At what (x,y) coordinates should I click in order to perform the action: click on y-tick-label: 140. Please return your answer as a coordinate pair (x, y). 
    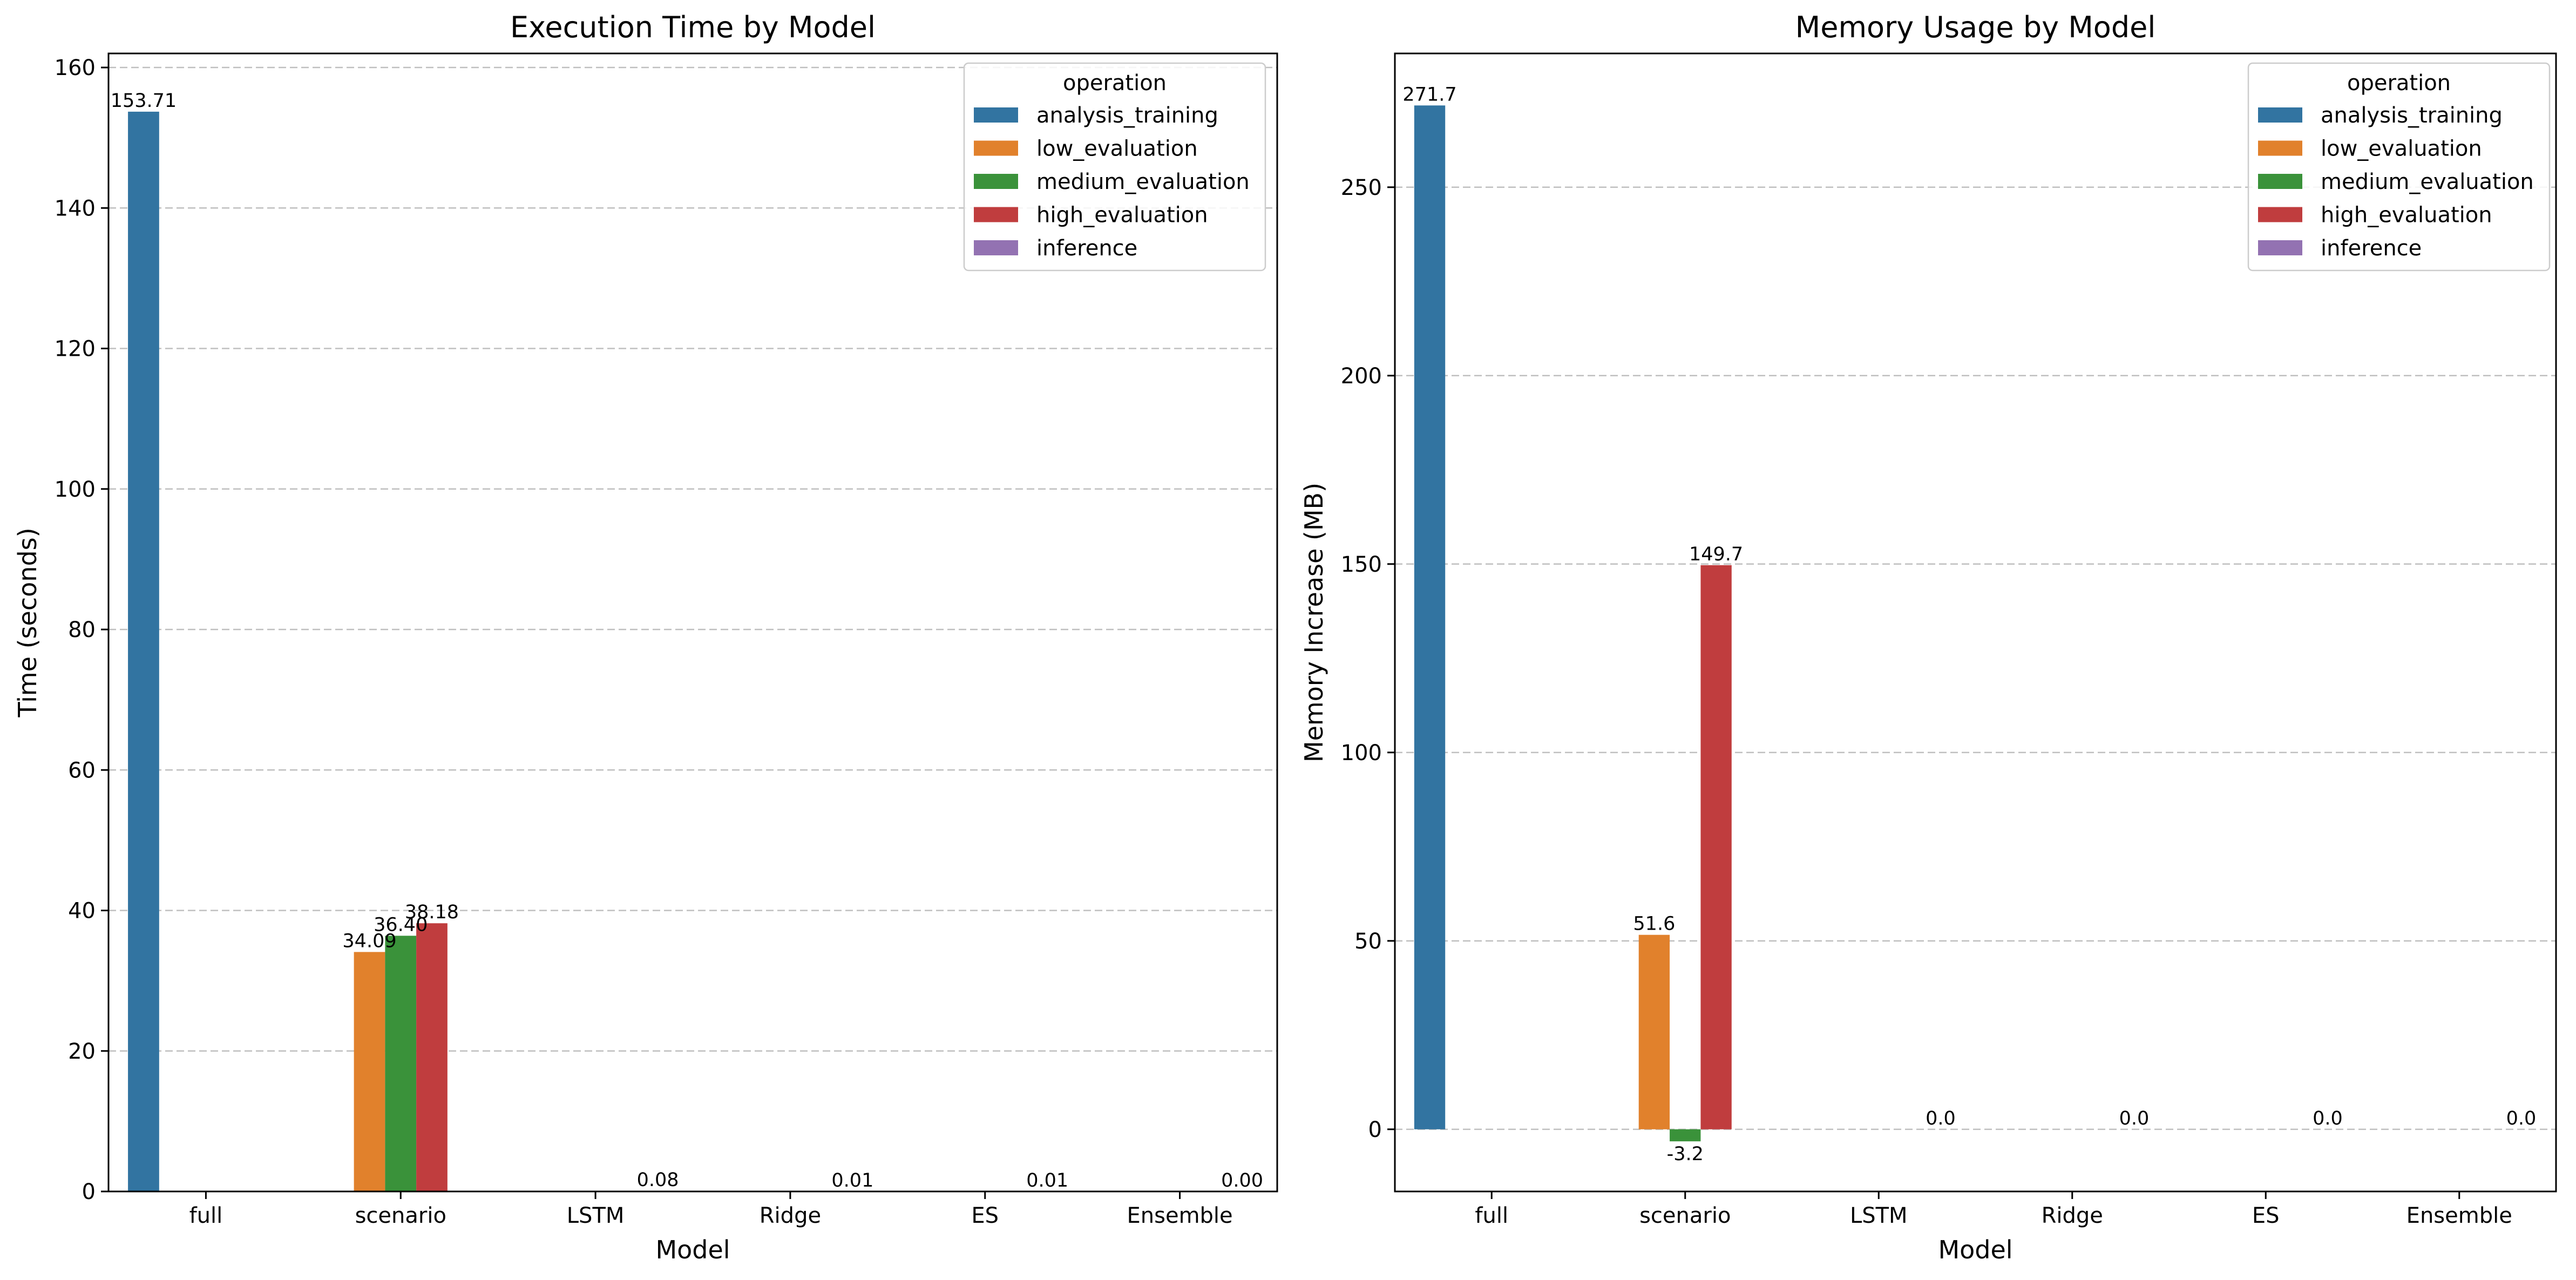
    Looking at the image, I should click on (75, 208).